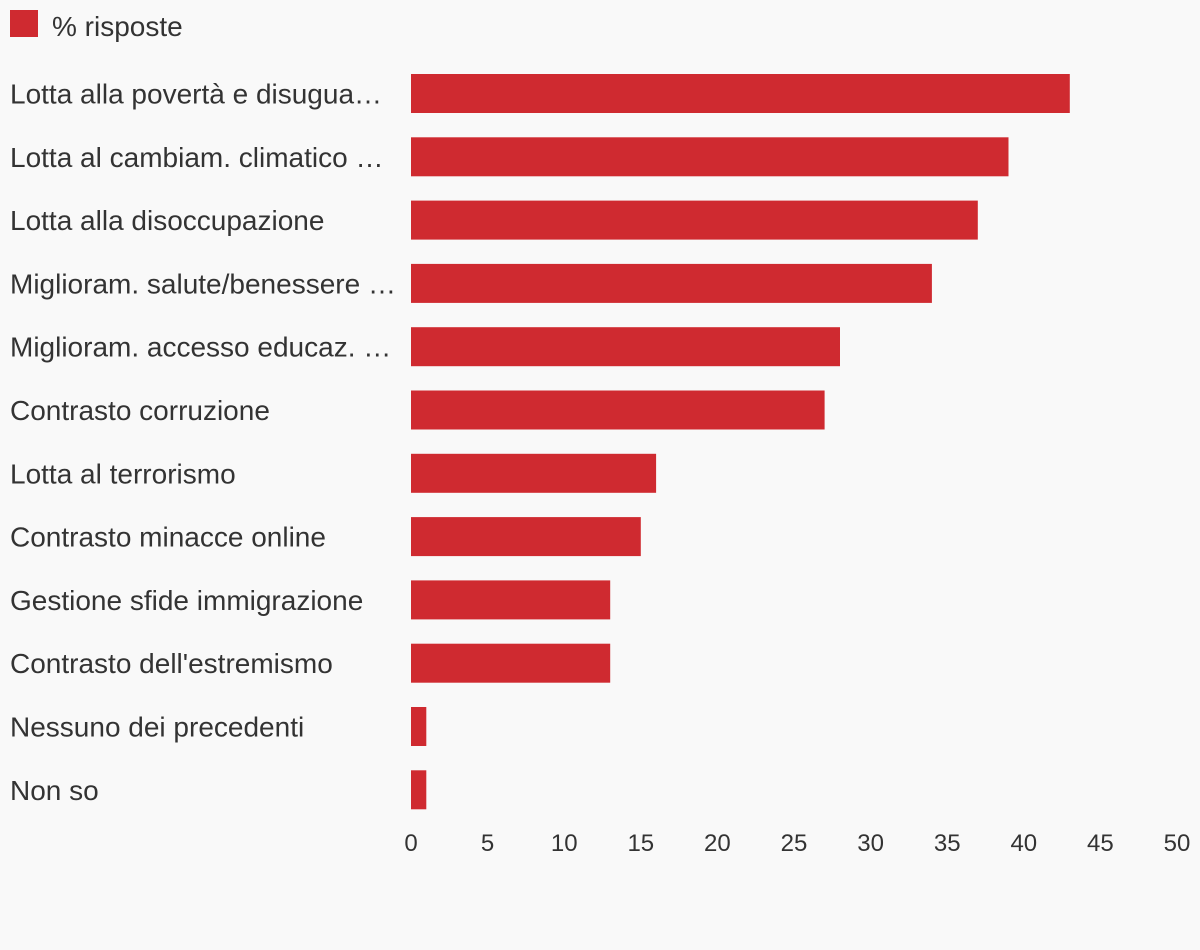 The height and width of the screenshot is (950, 1200). Describe the element at coordinates (167, 220) in the screenshot. I see `category-label: Lotta alla disoccupazione` at that location.